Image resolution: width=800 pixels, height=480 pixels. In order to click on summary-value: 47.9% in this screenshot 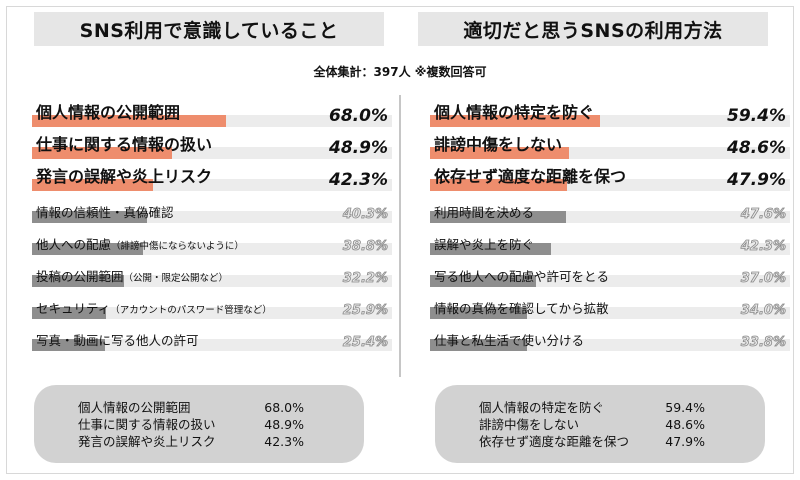, I will do `click(685, 441)`.